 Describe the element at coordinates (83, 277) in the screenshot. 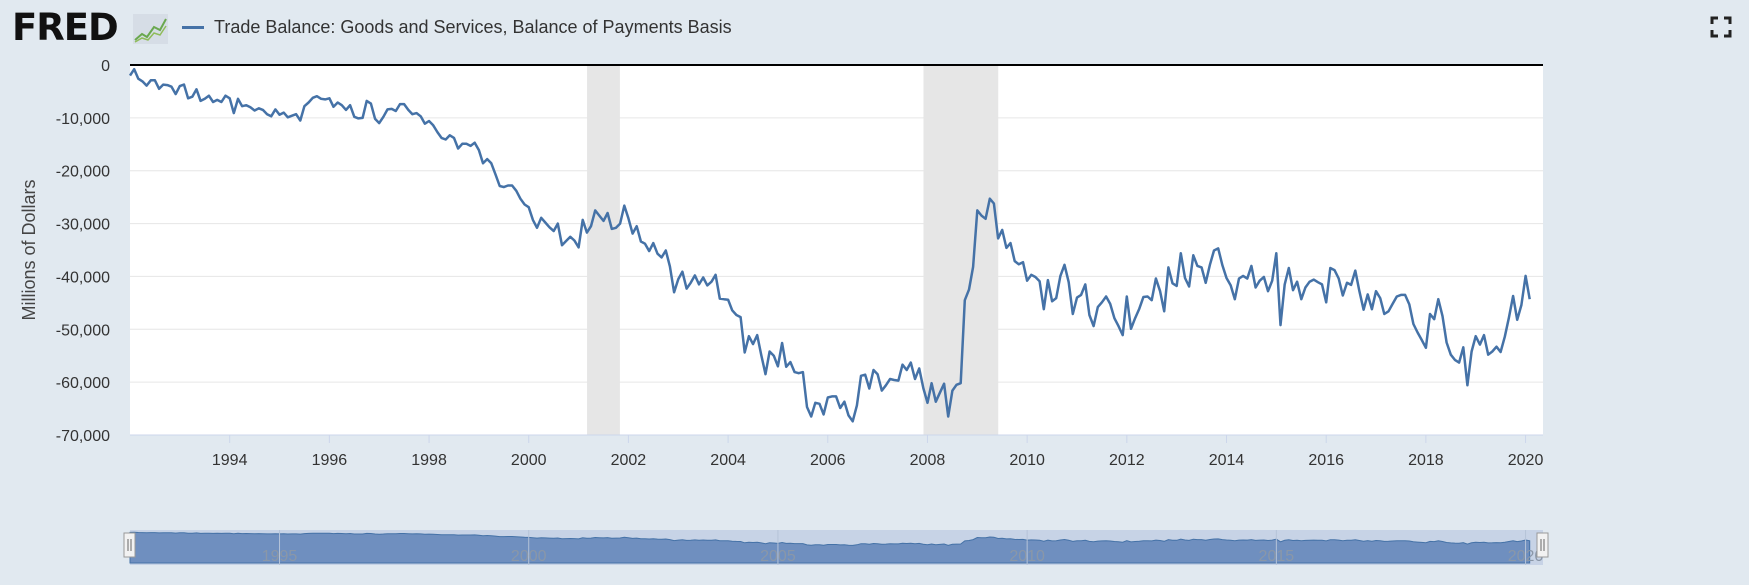

I see `y-tick-label: -40,000` at that location.